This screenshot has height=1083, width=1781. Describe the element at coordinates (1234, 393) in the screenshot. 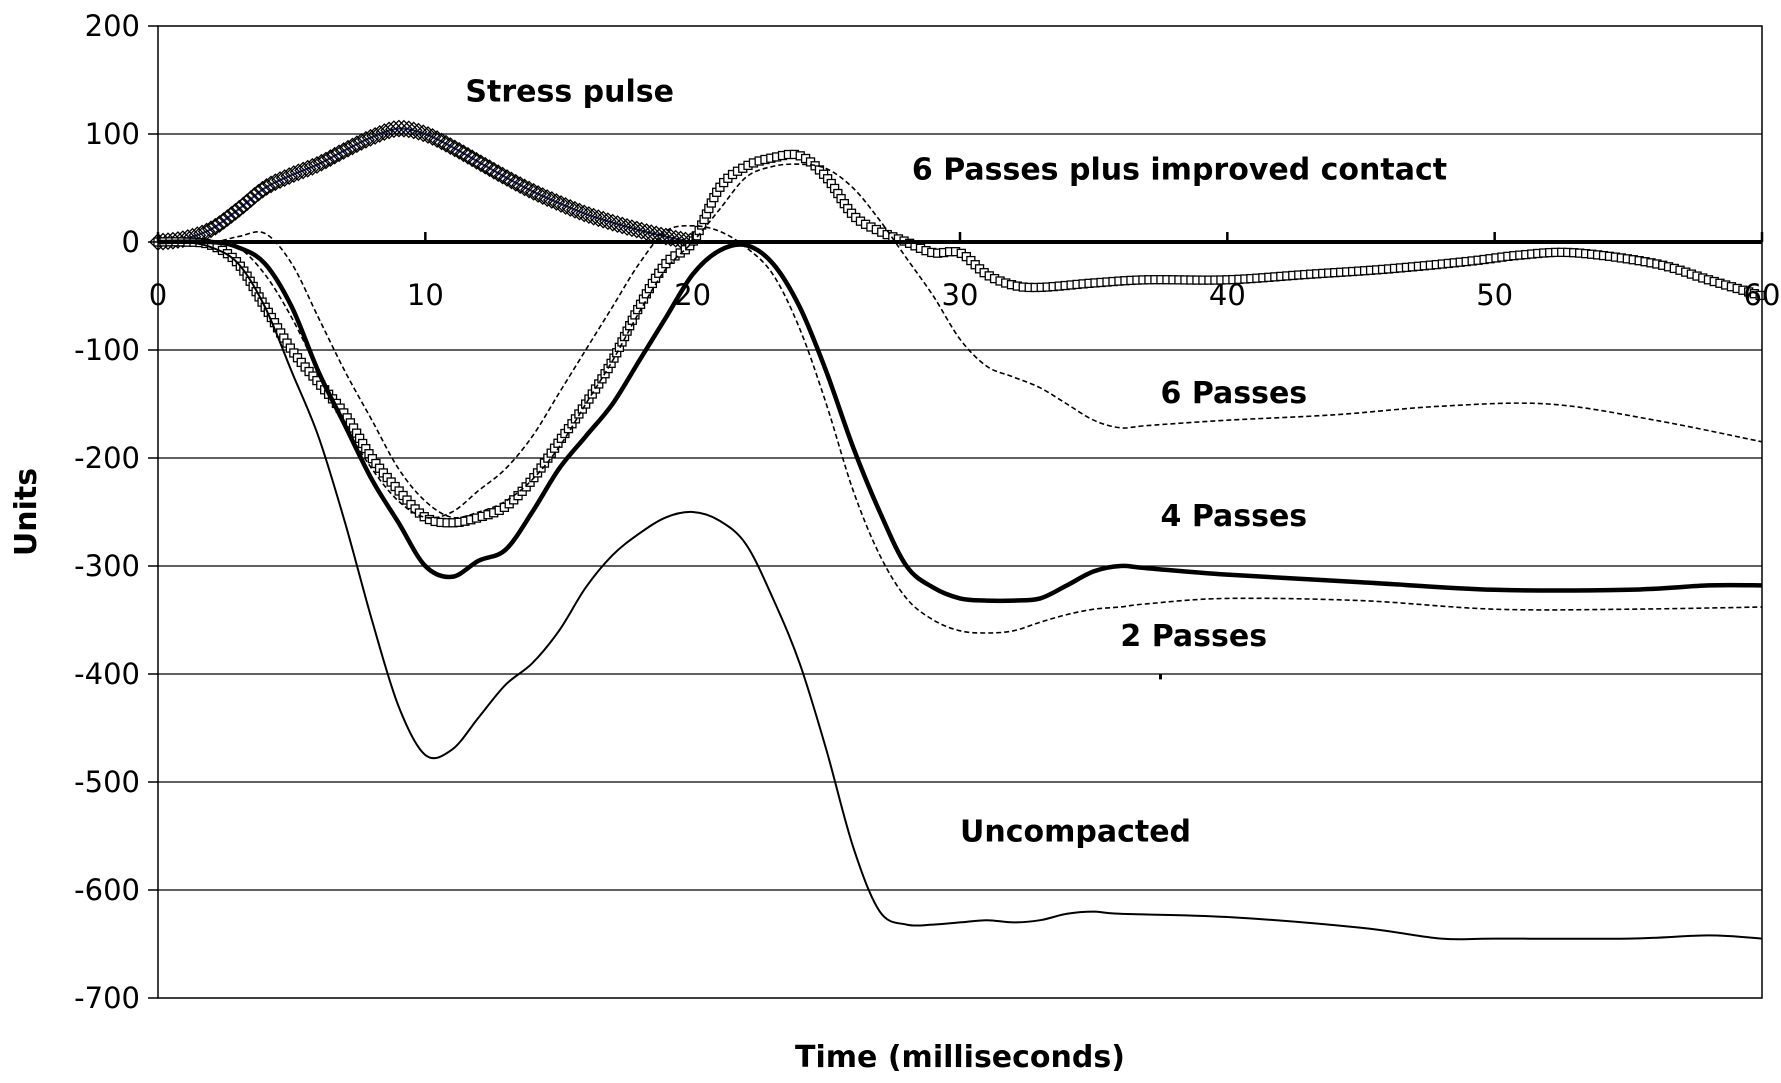

I see `annotation-6-passes: 6 Passes` at that location.